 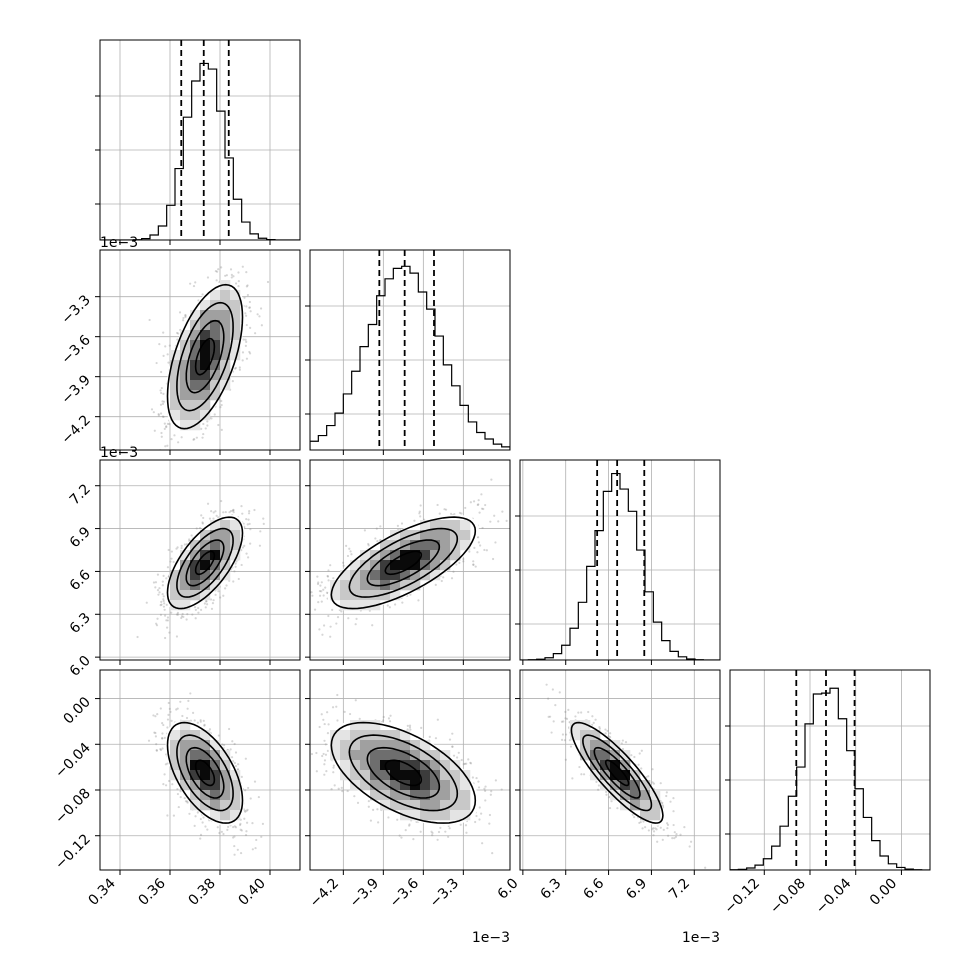 What do you see at coordinates (200, 560) in the screenshot?
I see `panel-frame` at bounding box center [200, 560].